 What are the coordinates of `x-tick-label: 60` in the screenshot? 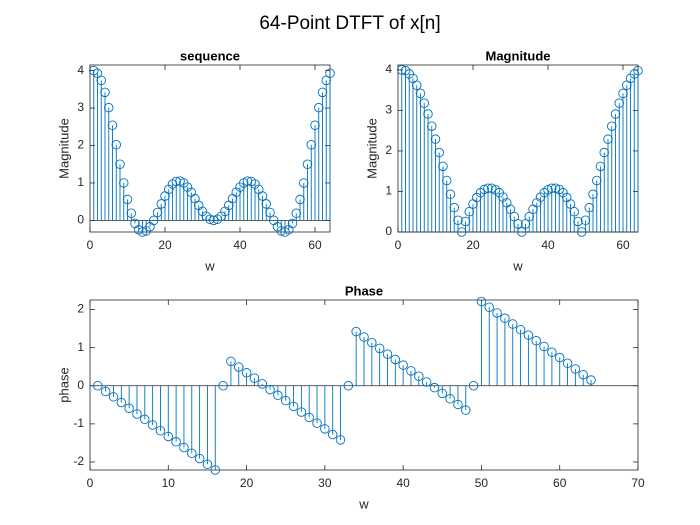 It's located at (315, 245).